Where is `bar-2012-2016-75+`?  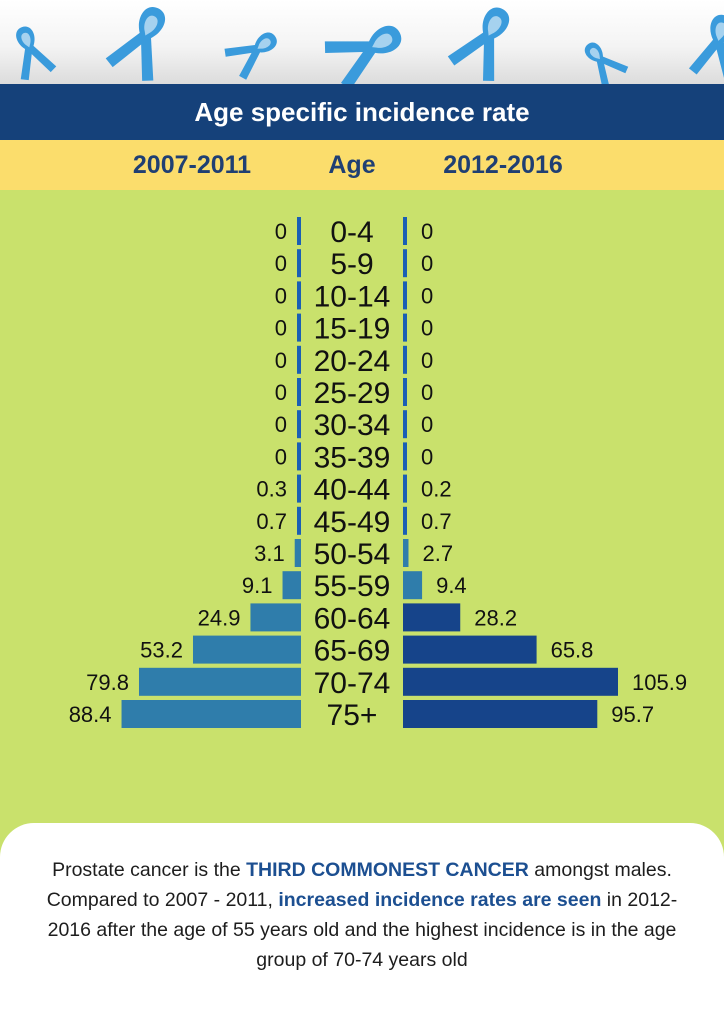 bar-2012-2016-75+ is located at coordinates (500, 714).